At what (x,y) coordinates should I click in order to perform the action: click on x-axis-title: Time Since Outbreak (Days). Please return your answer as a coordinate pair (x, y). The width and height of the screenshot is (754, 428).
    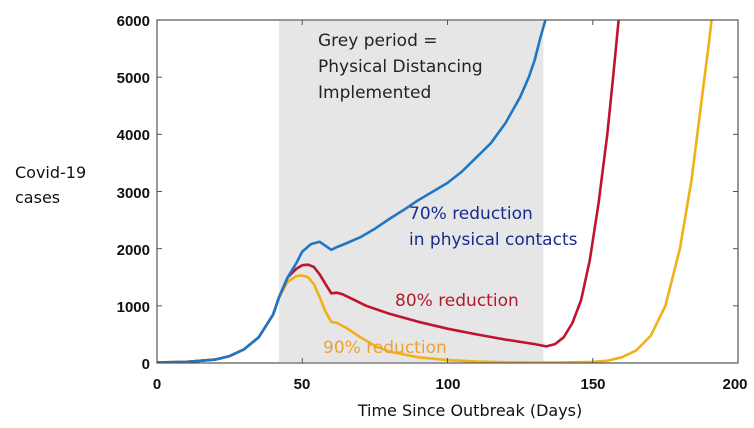
    Looking at the image, I should click on (470, 410).